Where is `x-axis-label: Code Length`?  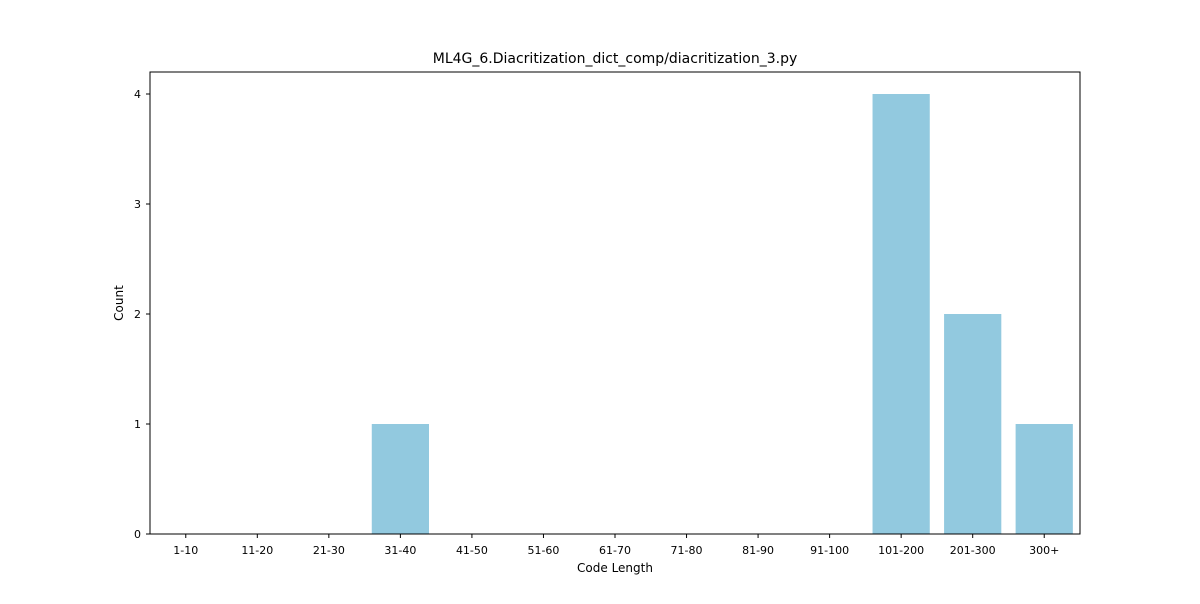
x-axis-label: Code Length is located at coordinates (615, 568).